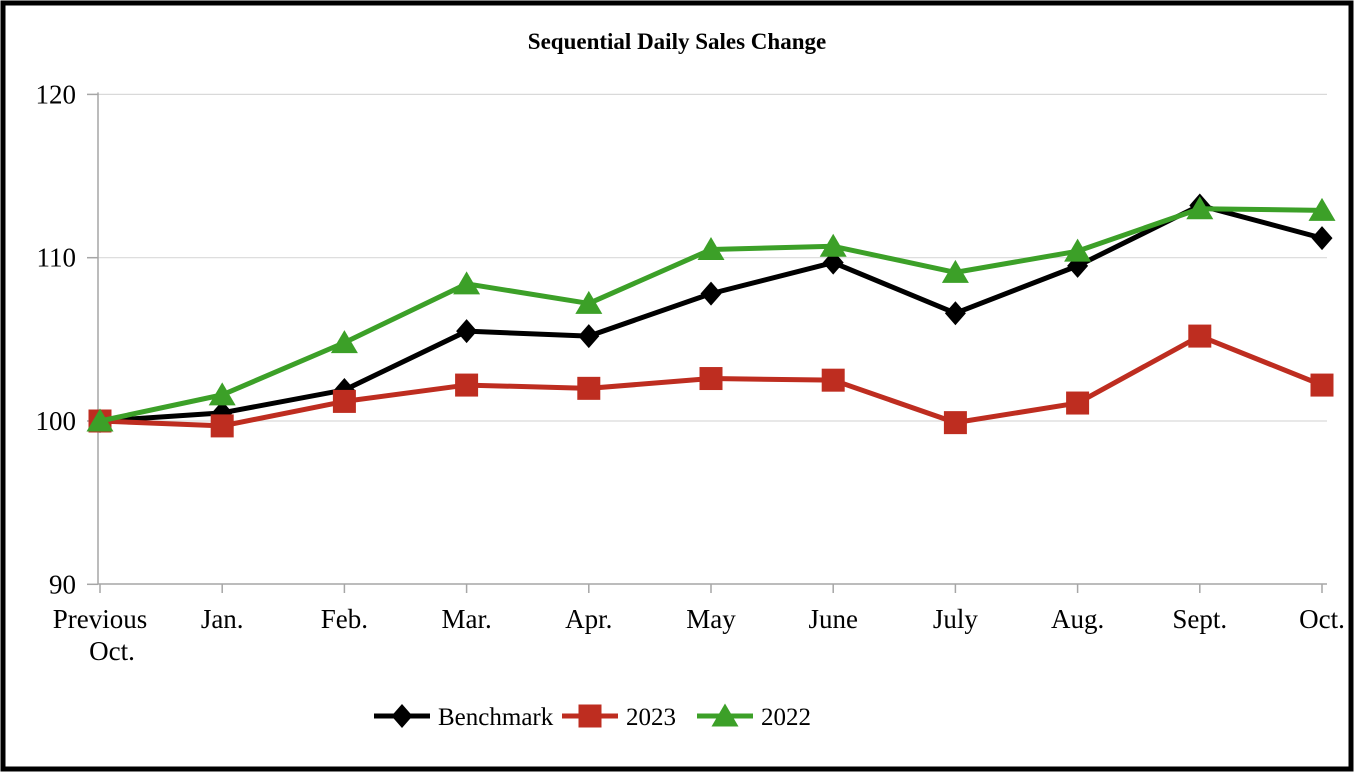 The width and height of the screenshot is (1354, 772). I want to click on x-tick-label: May, so click(711, 619).